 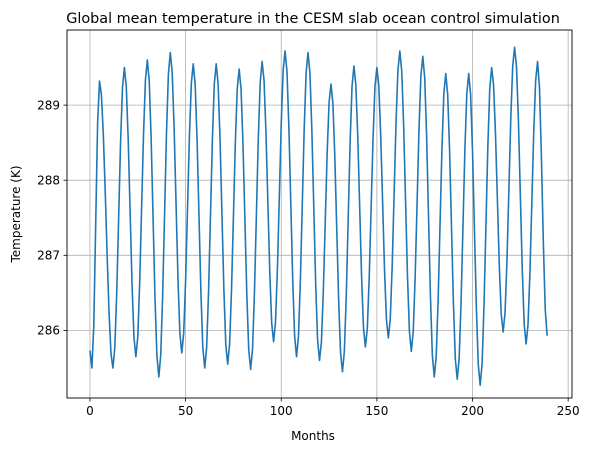 What do you see at coordinates (568, 411) in the screenshot?
I see `x-tick-label: 250` at bounding box center [568, 411].